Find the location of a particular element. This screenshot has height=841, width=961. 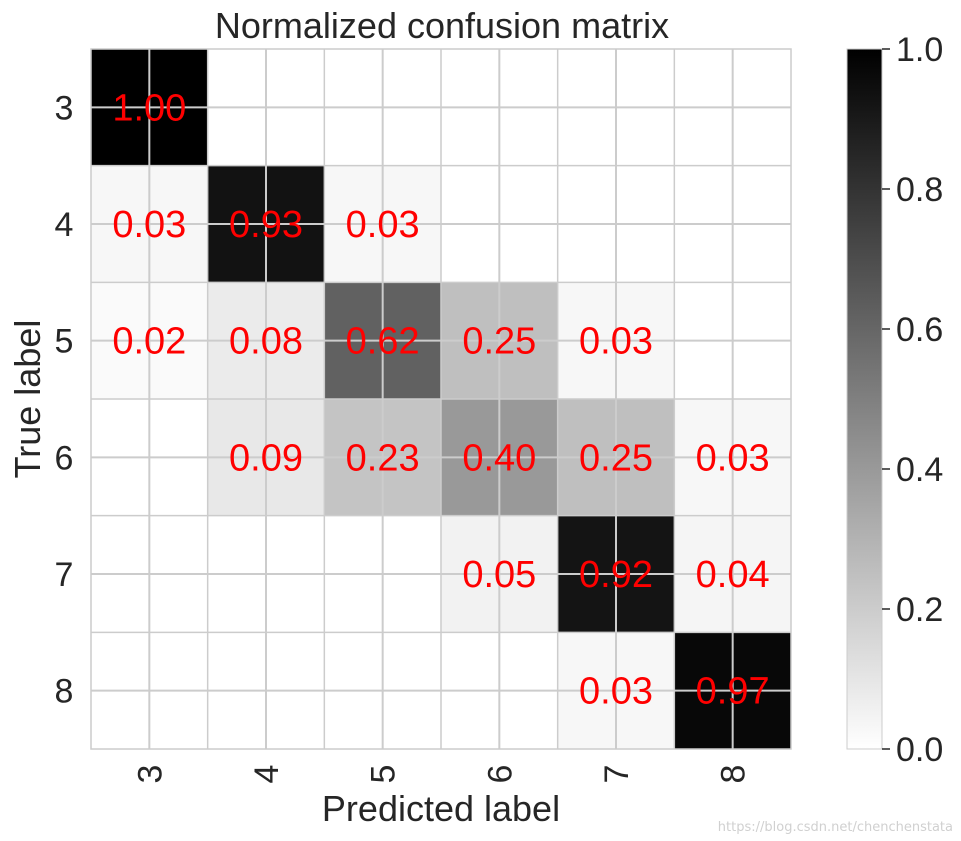

cell-annotation: 0.08 is located at coordinates (266, 342).